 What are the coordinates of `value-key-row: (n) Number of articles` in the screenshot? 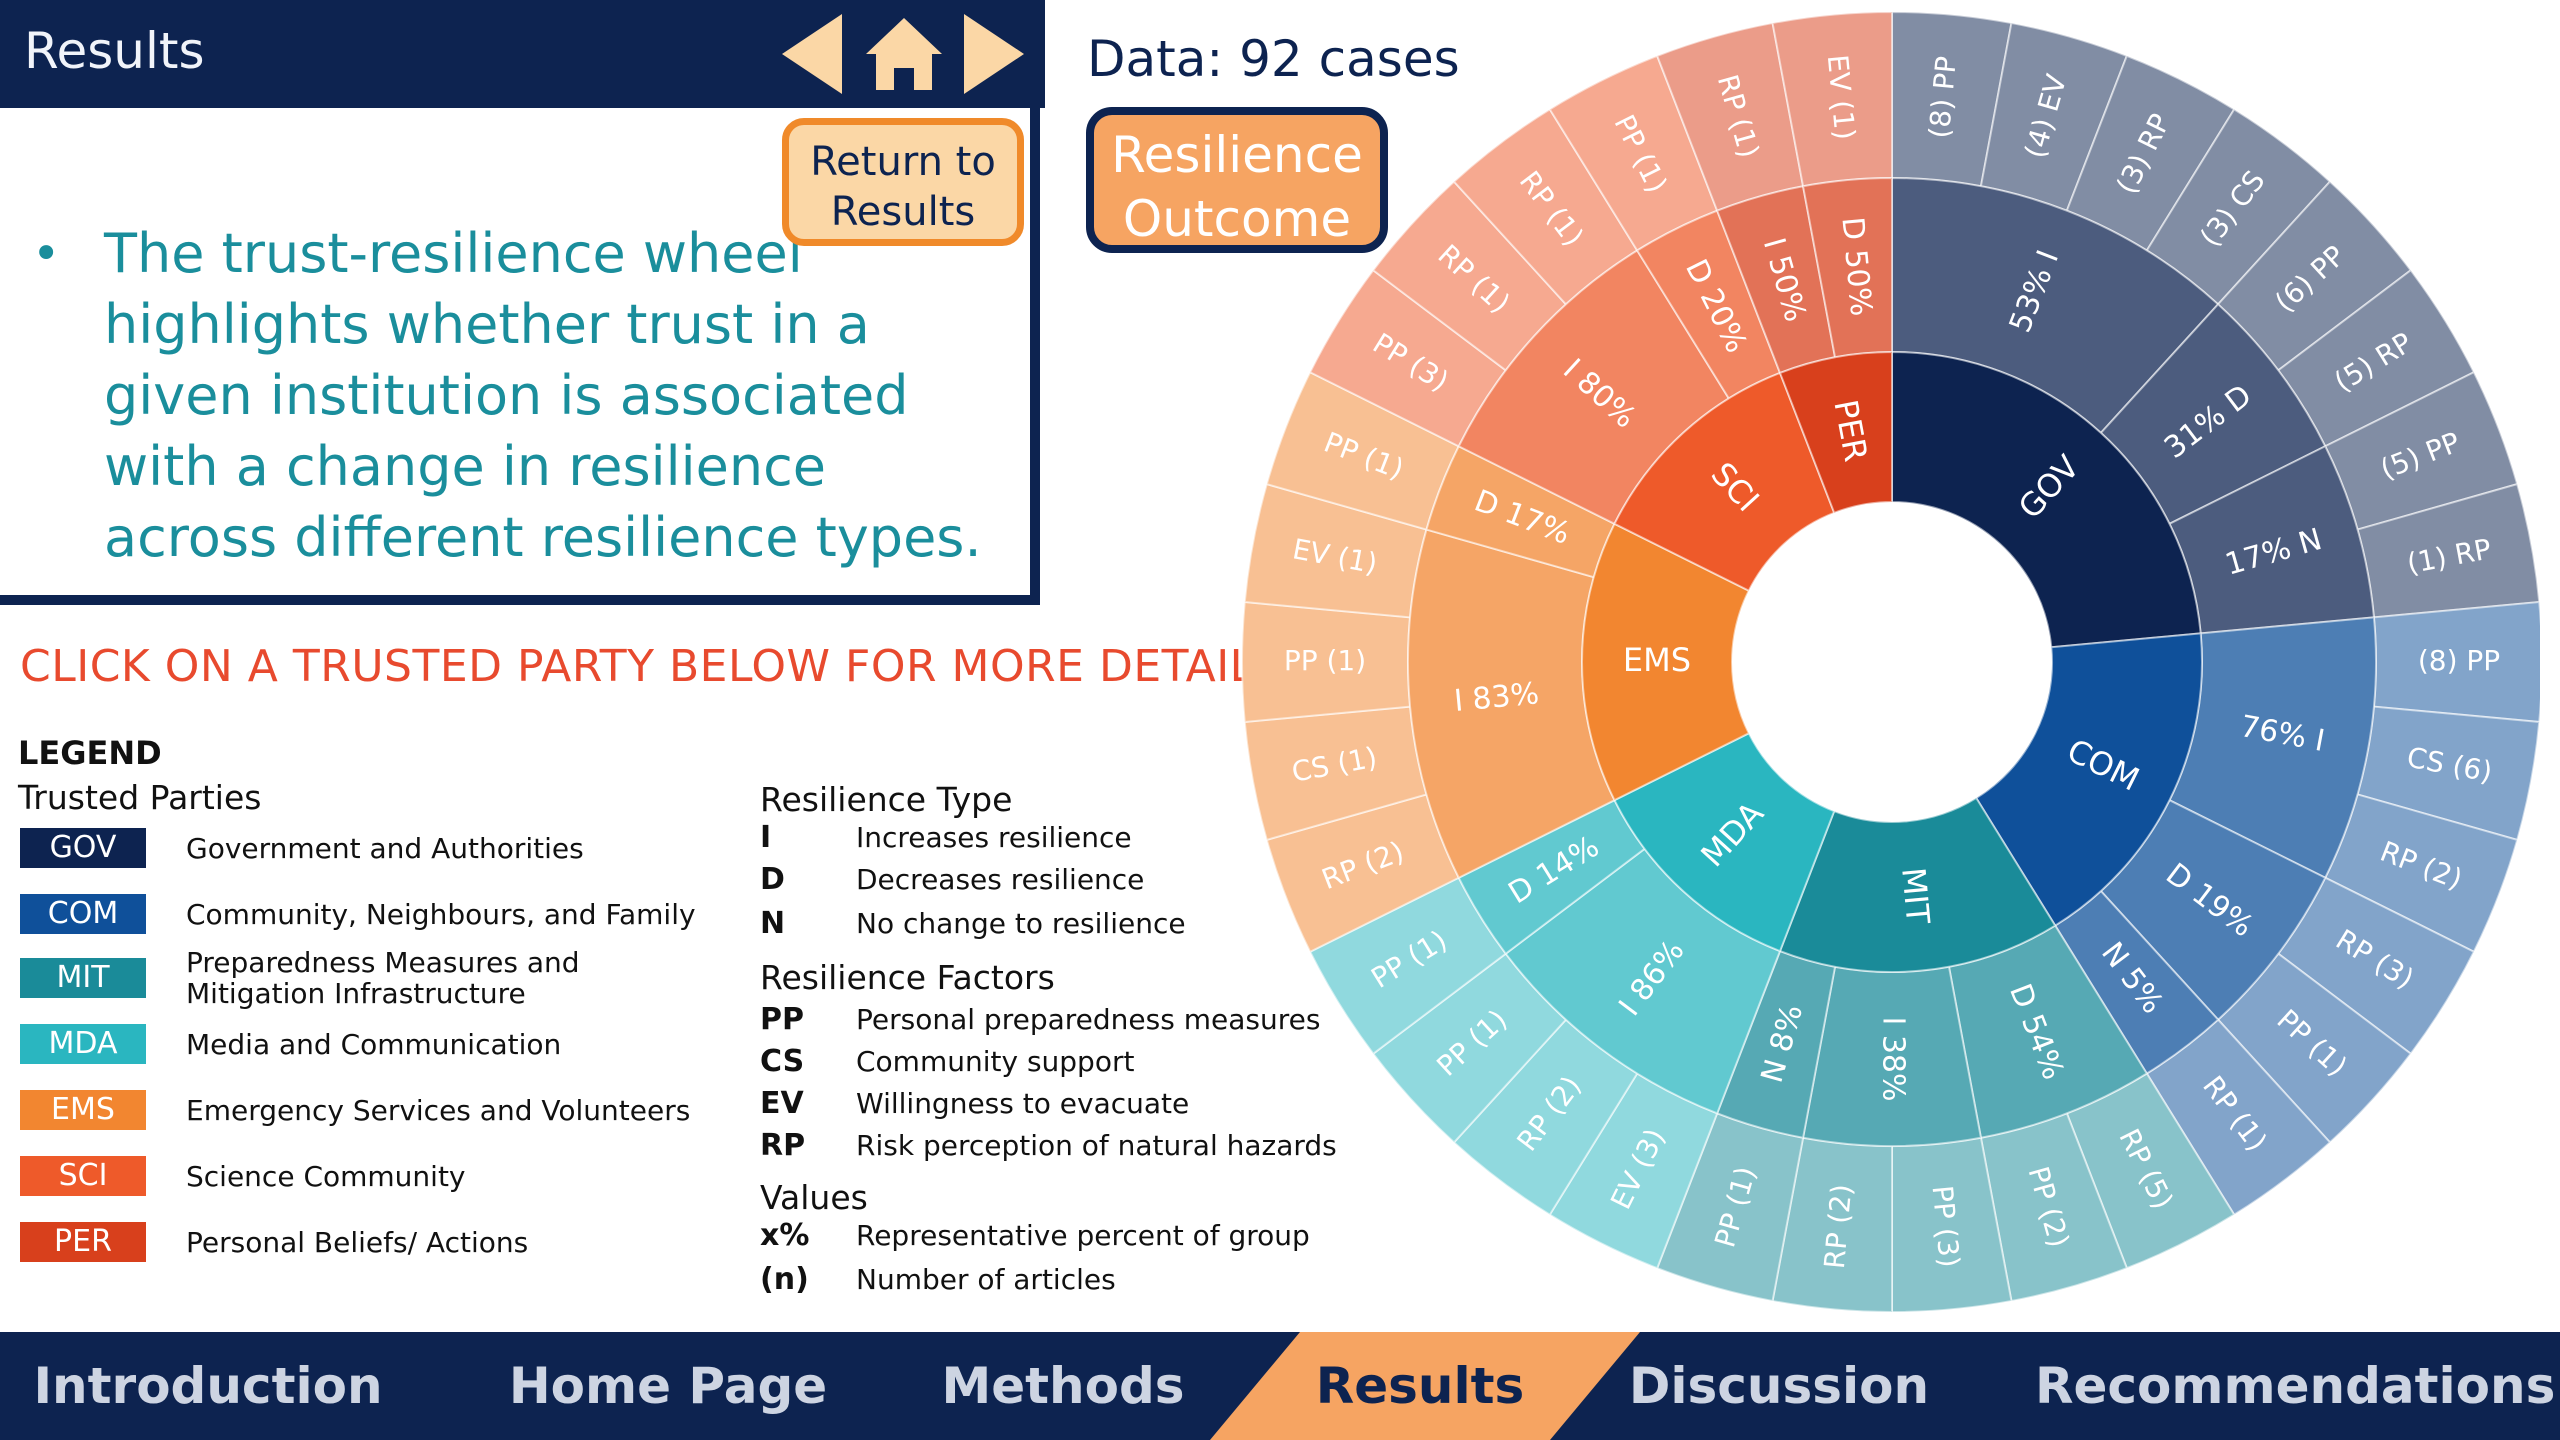 It's located at (938, 1279).